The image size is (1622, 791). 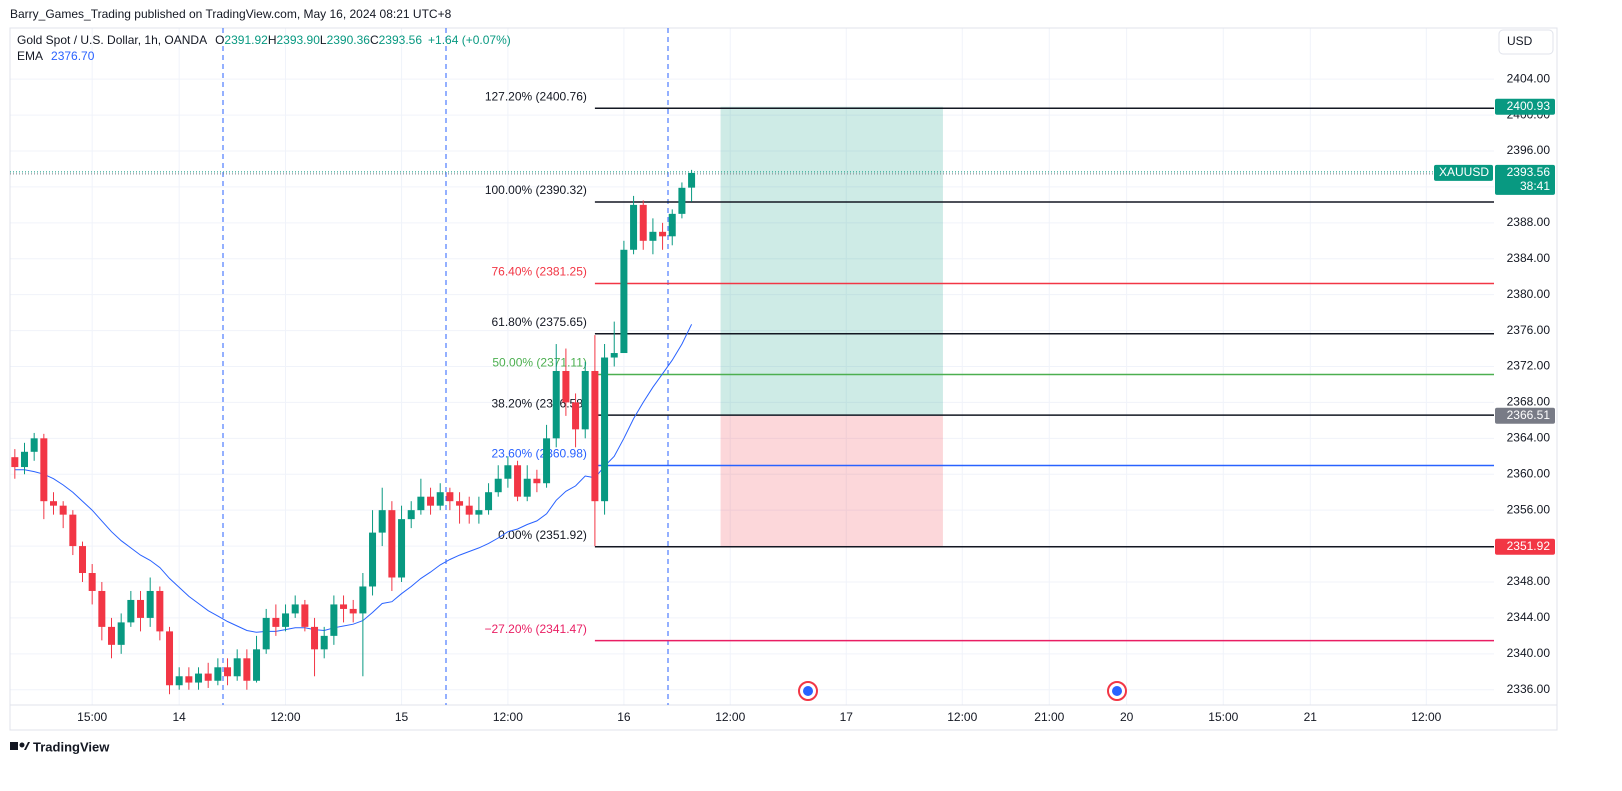 I want to click on y-tick-label: 2368.00, so click(x=1529, y=402).